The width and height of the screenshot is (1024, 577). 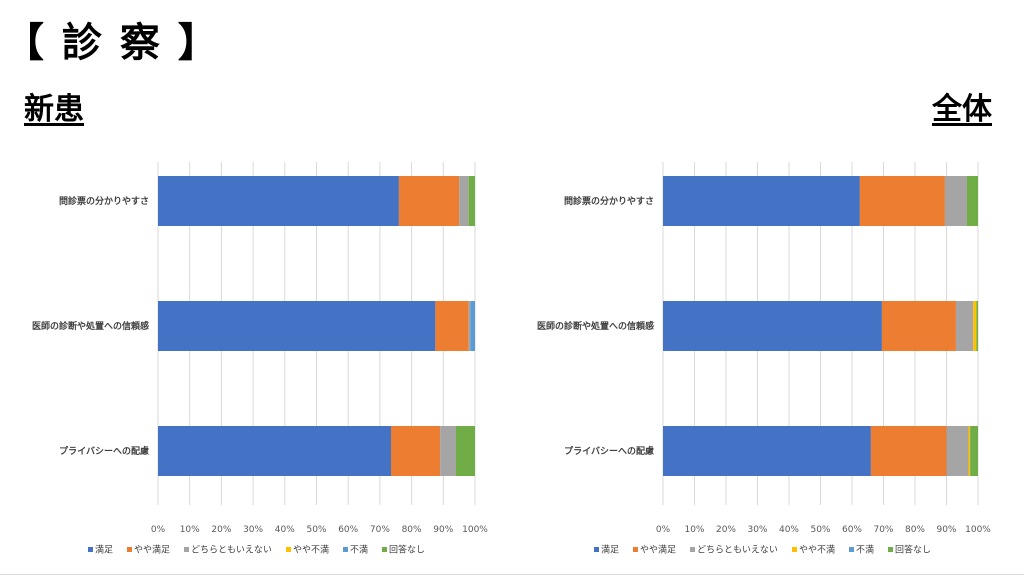 I want to click on slide-title: 【 診 察 】, so click(x=112, y=43).